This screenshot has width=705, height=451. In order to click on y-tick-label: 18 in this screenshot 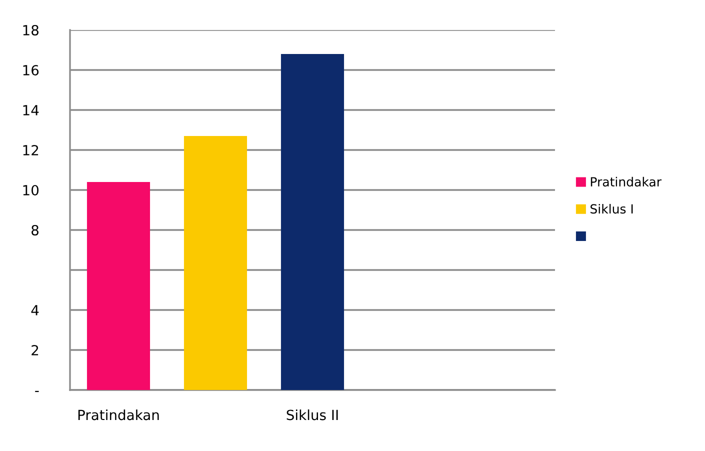, I will do `click(30, 30)`.